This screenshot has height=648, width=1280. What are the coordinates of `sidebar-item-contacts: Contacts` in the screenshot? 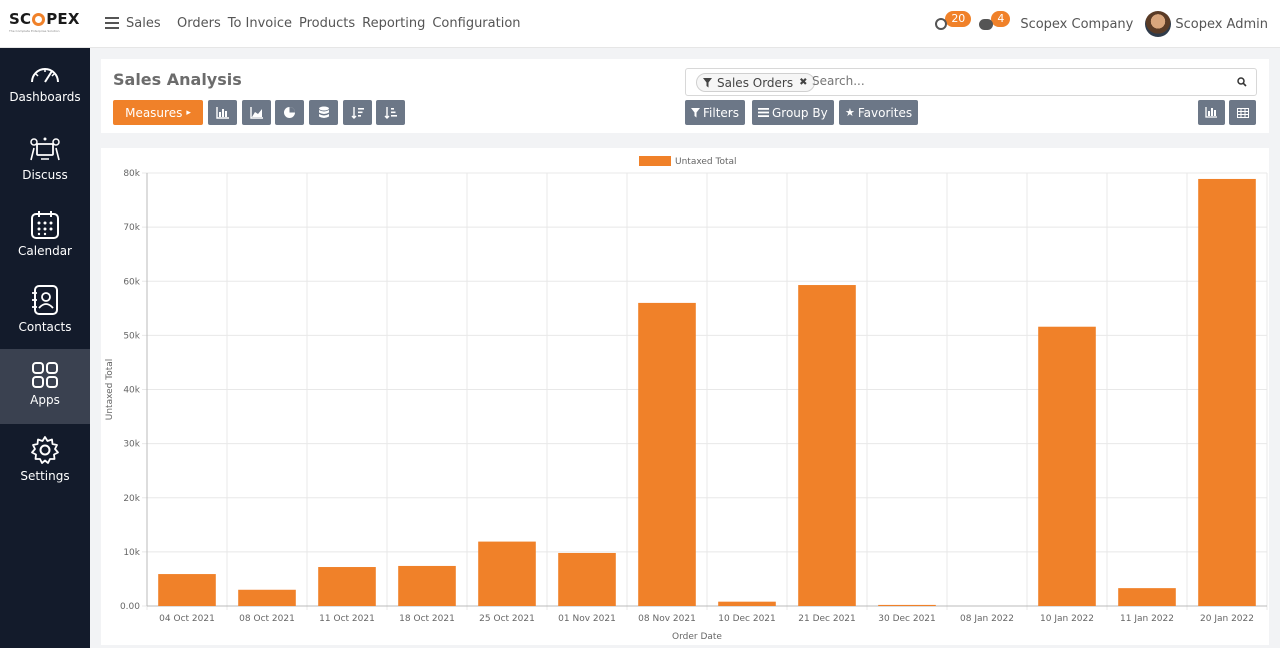 It's located at (45, 315).